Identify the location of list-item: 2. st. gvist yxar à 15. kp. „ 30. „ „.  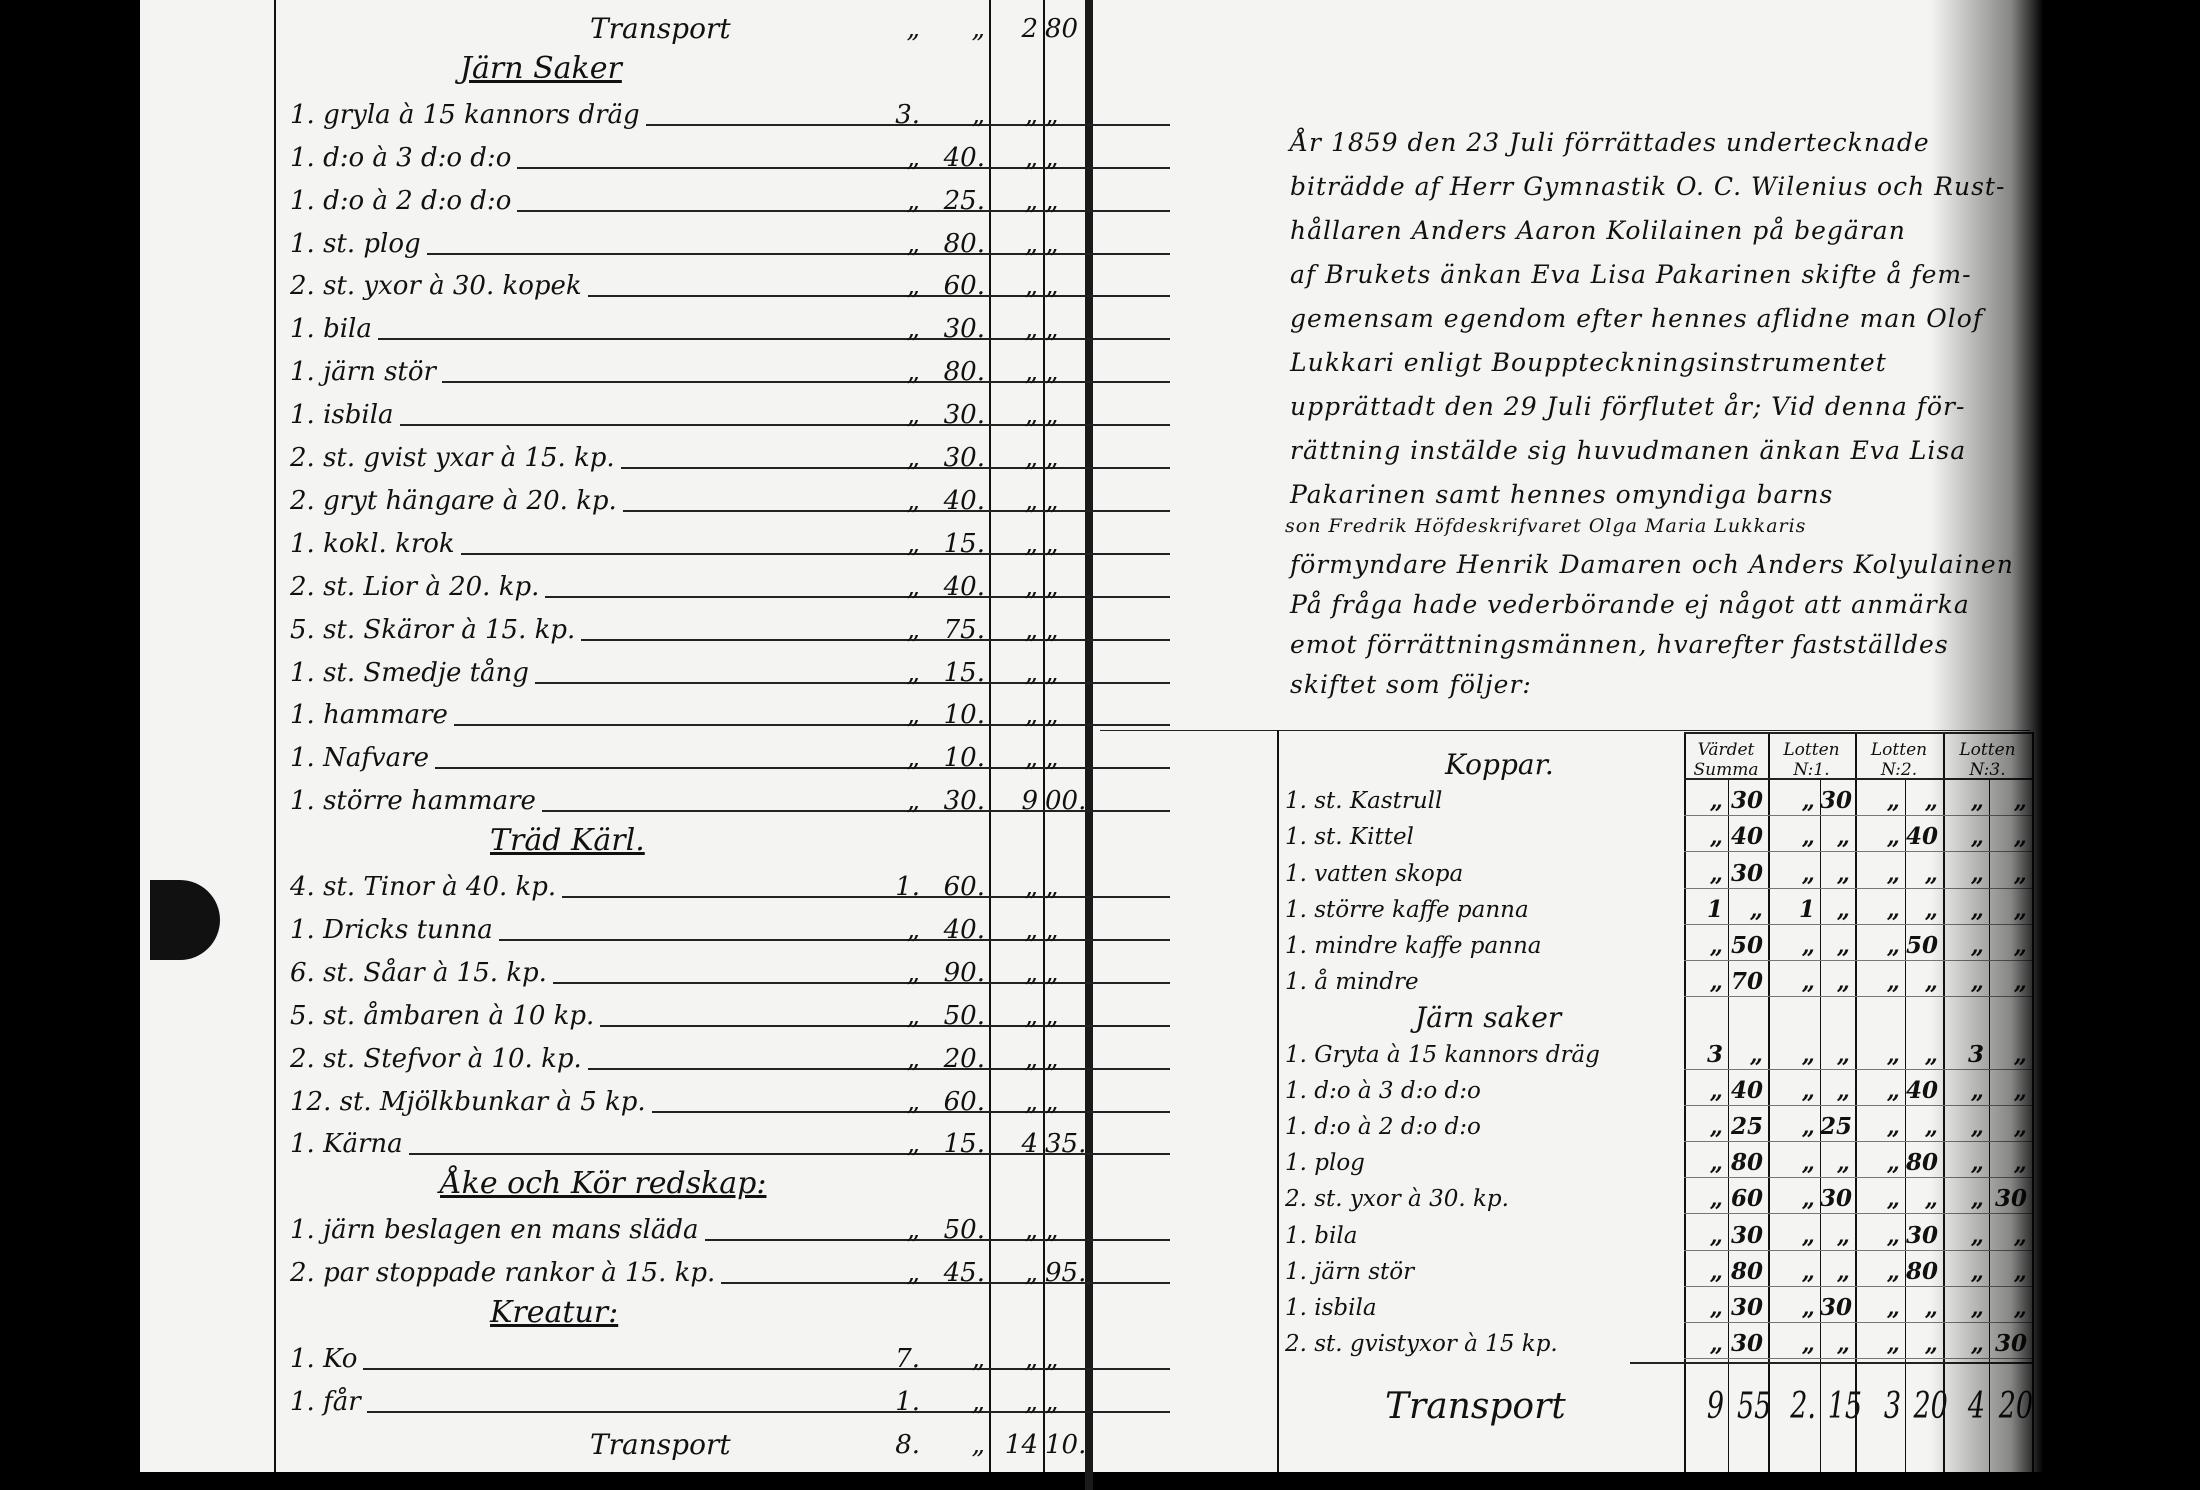
(730, 458).